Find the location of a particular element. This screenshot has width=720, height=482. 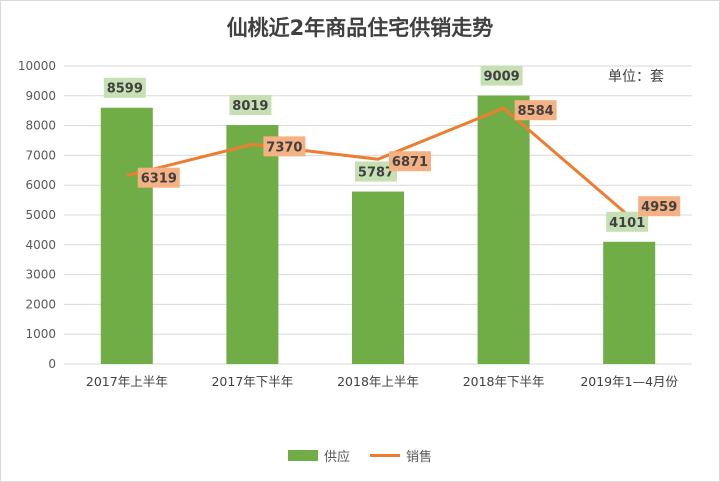

legend-swatch-supply is located at coordinates (302, 455).